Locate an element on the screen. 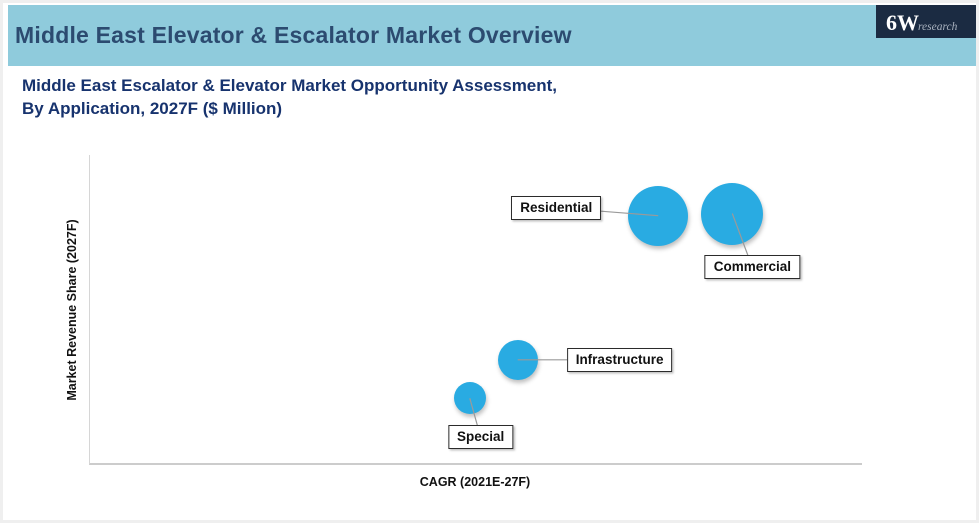 The height and width of the screenshot is (523, 979). logo-research-text: research is located at coordinates (938, 26).